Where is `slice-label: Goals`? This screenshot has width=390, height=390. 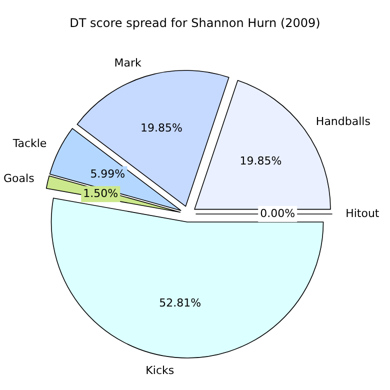 slice-label: Goals is located at coordinates (19, 179).